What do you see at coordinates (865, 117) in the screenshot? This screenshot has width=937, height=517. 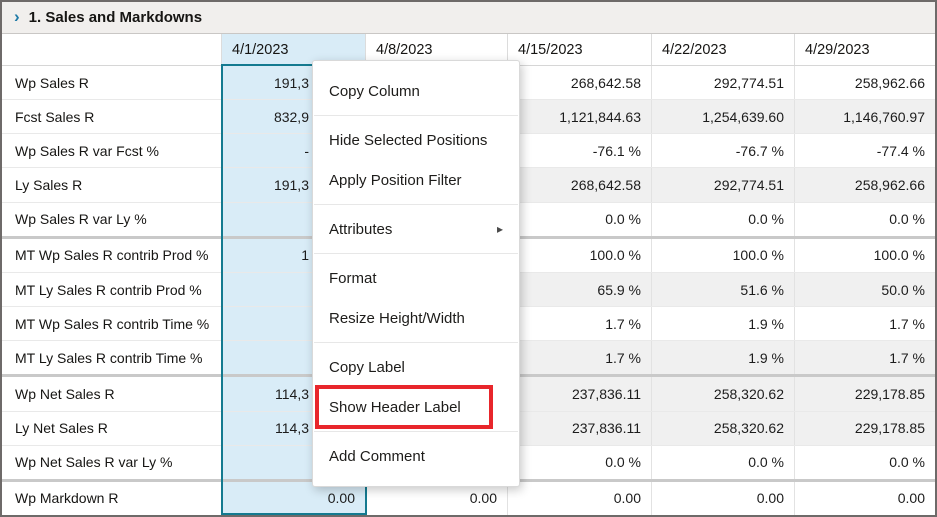 I see `cell: 1,146,760.97` at bounding box center [865, 117].